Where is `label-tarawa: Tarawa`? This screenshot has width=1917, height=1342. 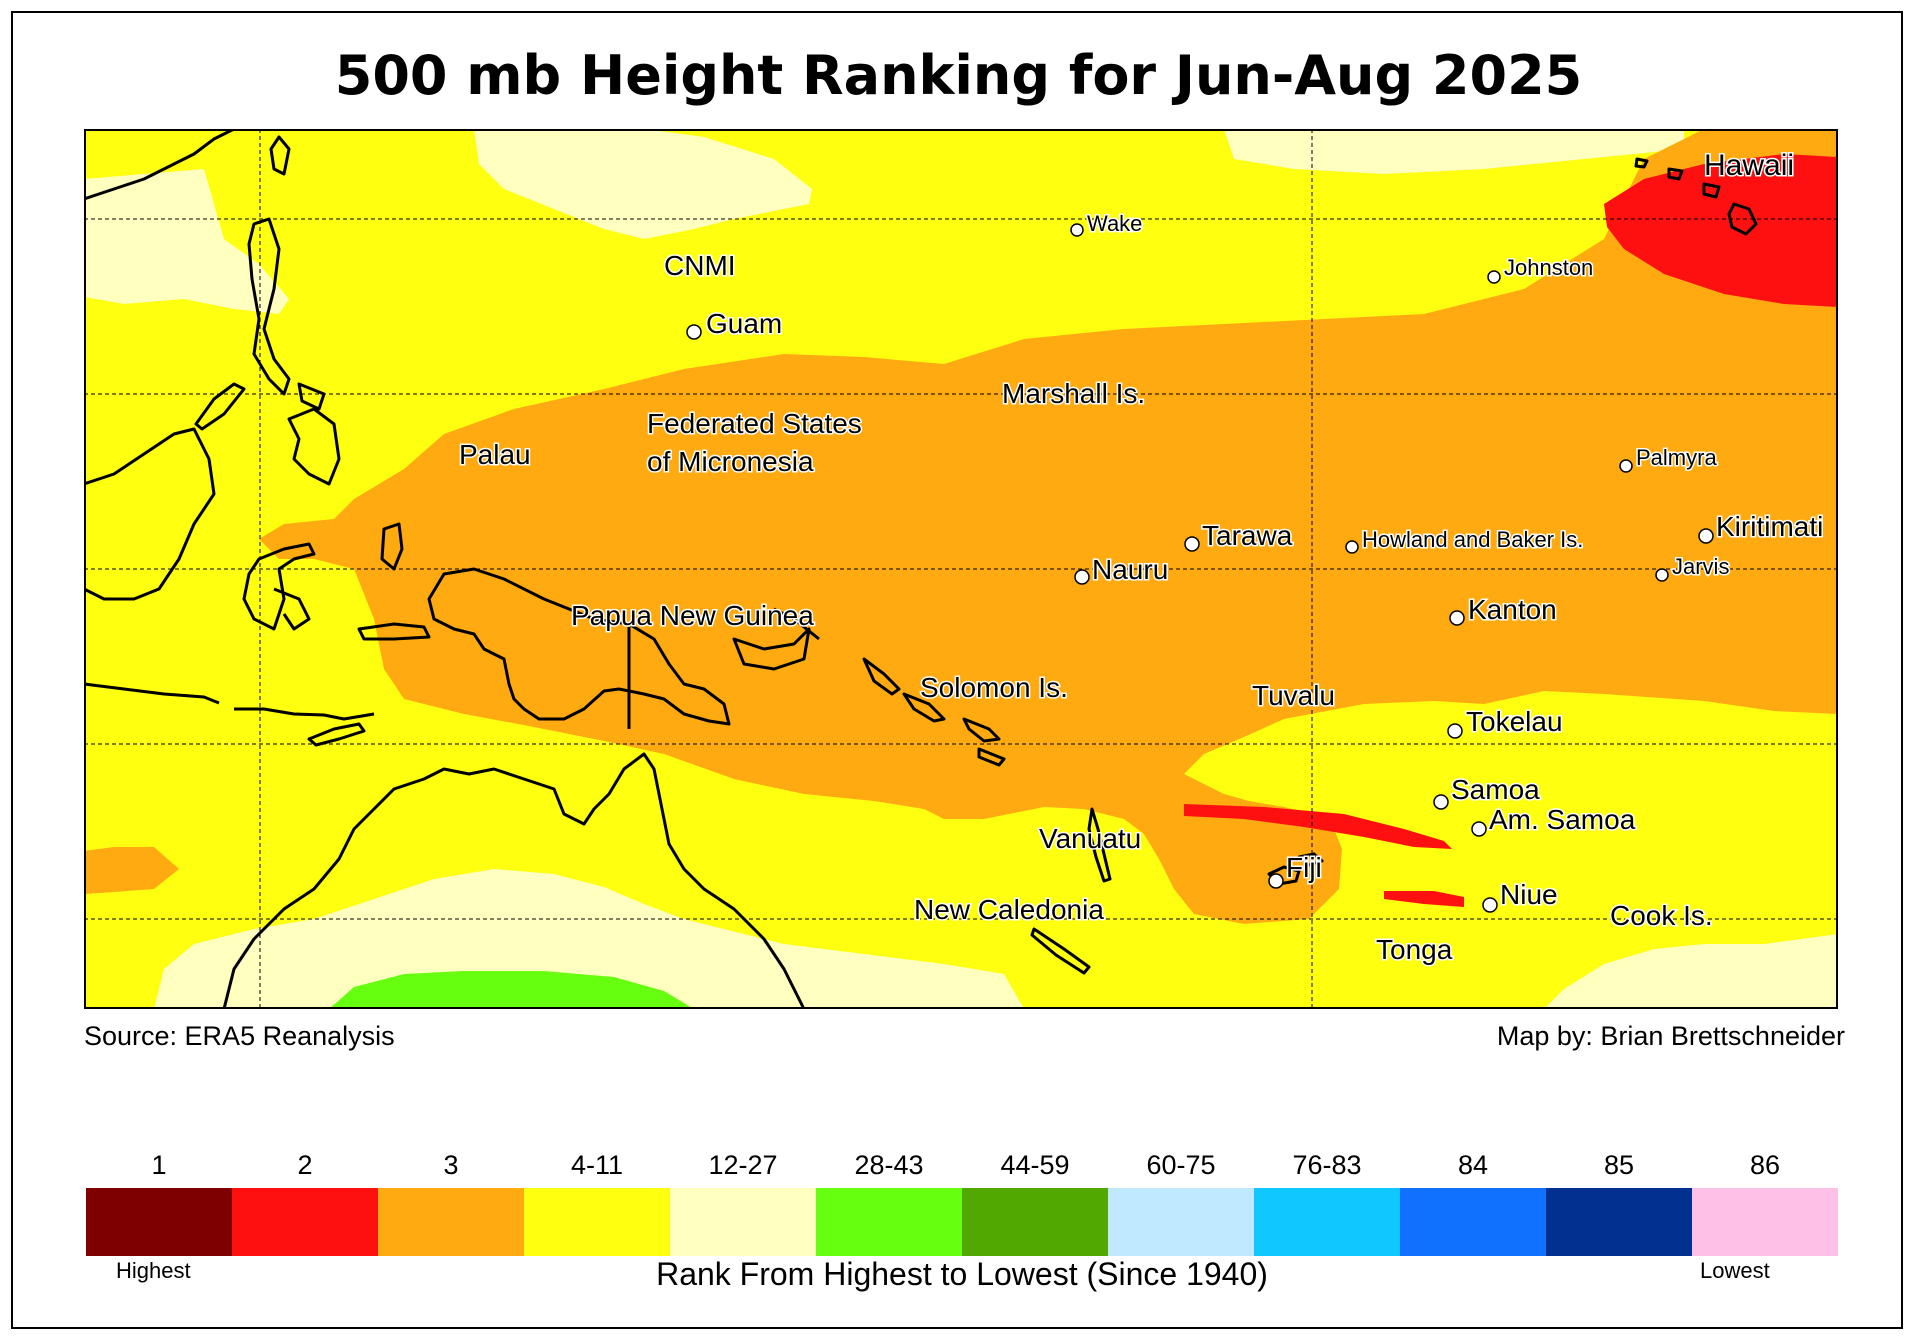
label-tarawa: Tarawa is located at coordinates (1247, 535).